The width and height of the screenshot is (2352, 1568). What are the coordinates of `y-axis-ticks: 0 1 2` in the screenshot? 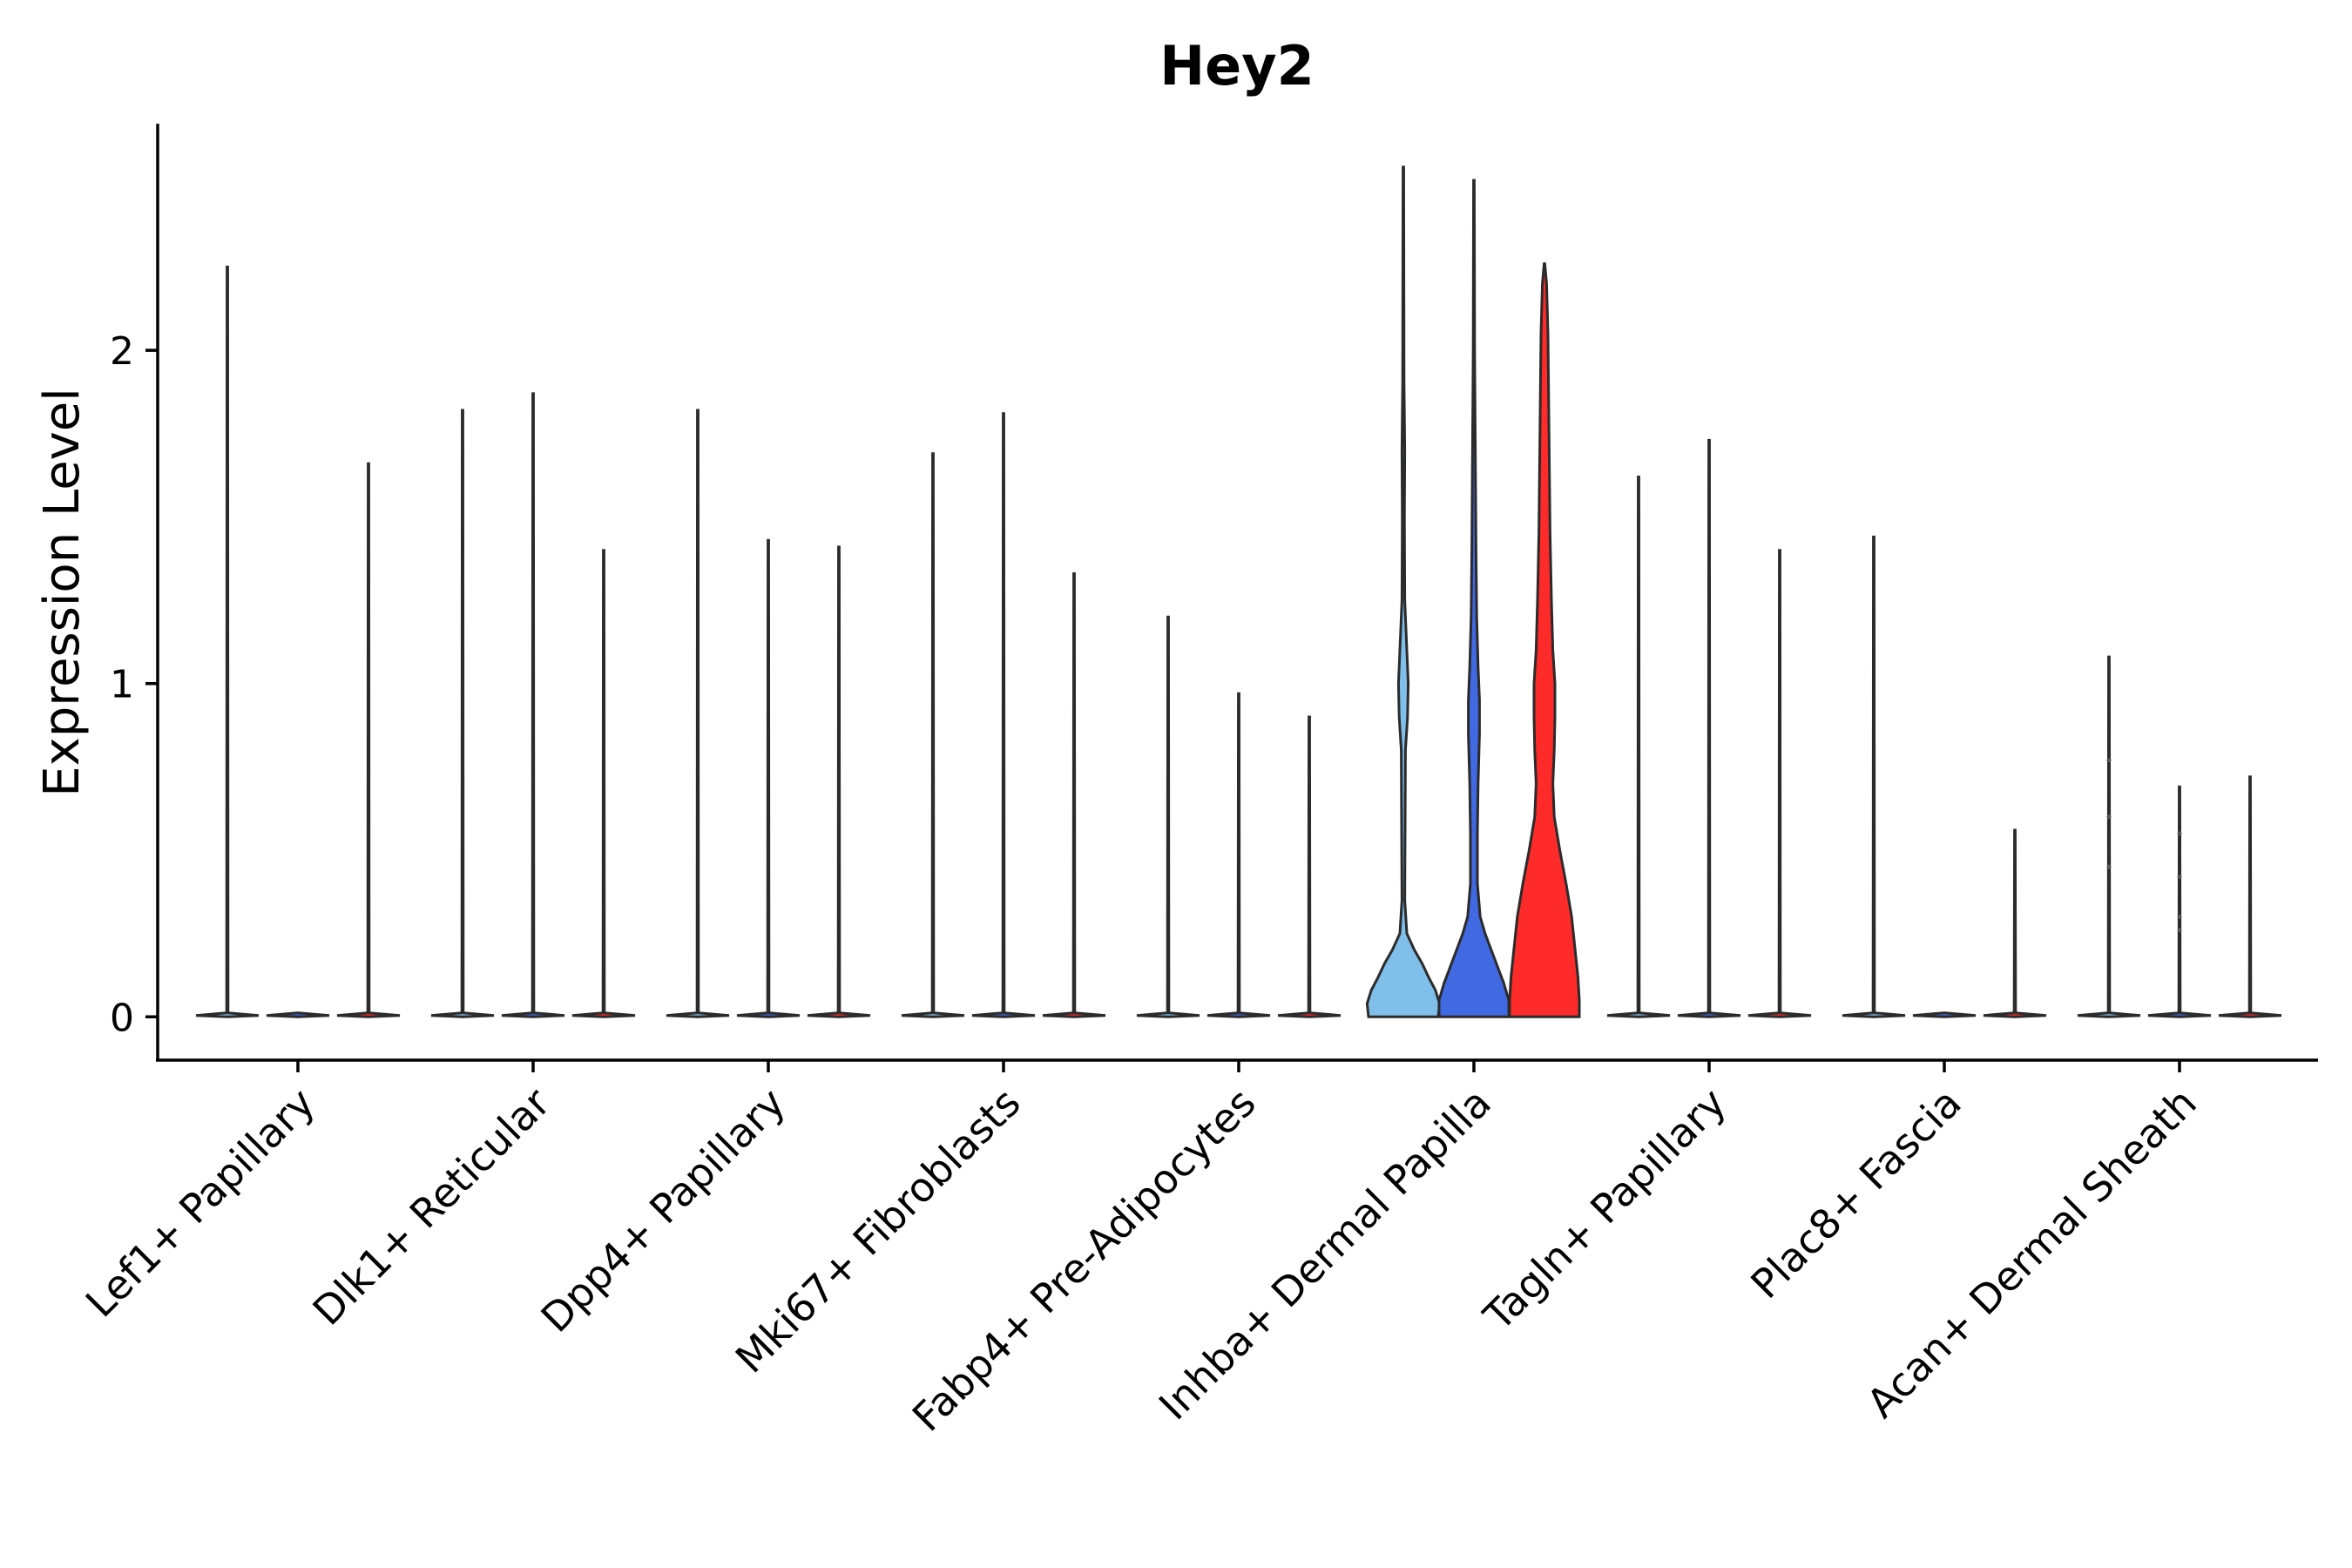 It's located at (134, 684).